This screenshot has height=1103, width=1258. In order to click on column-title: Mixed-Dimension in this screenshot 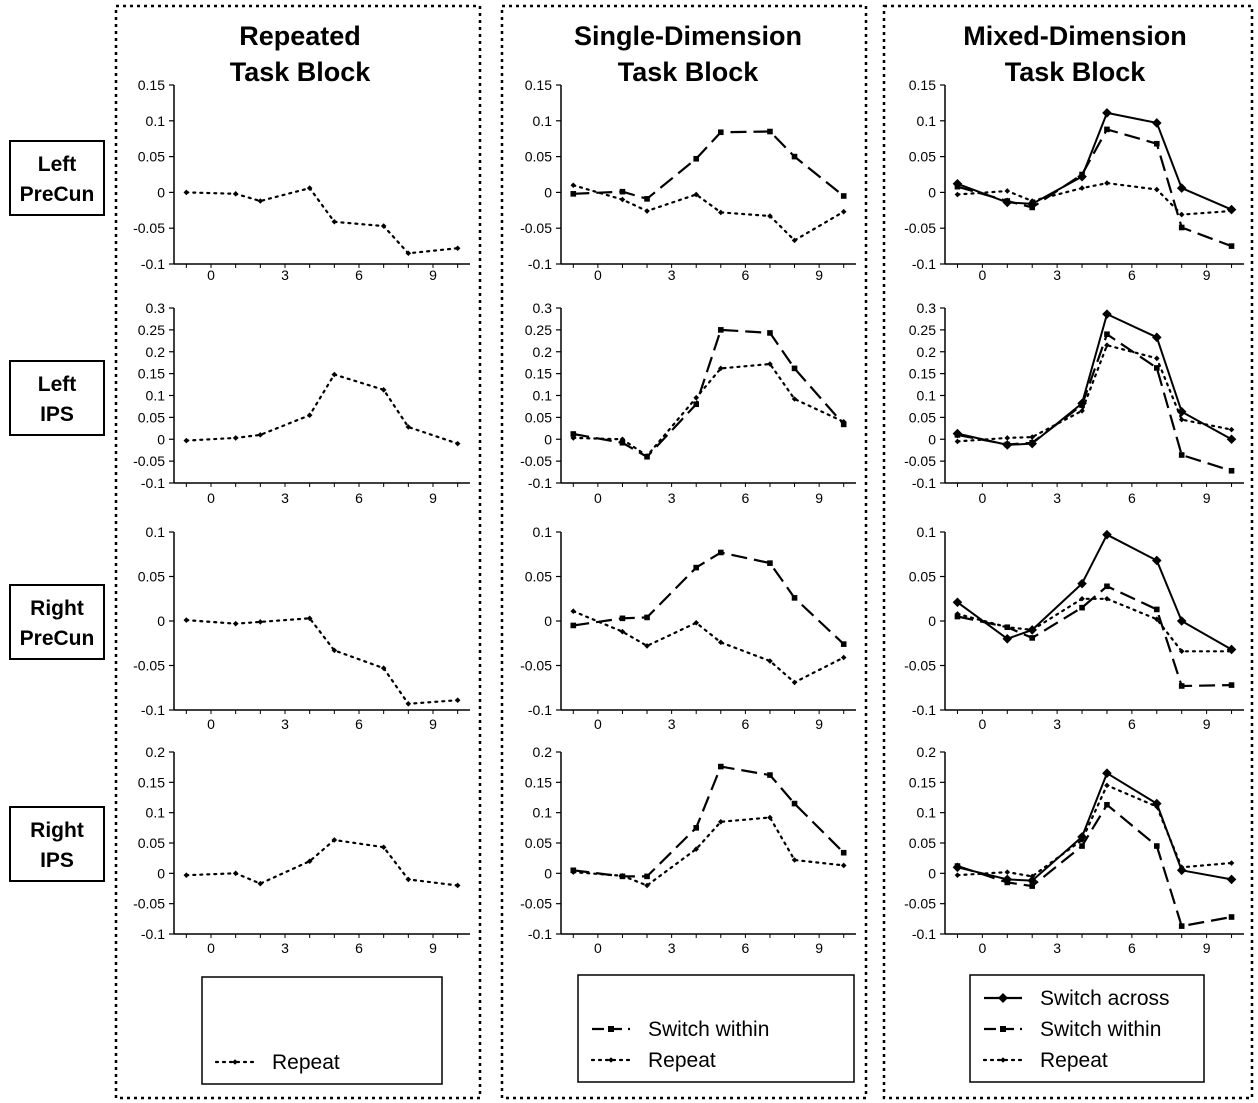, I will do `click(1075, 36)`.